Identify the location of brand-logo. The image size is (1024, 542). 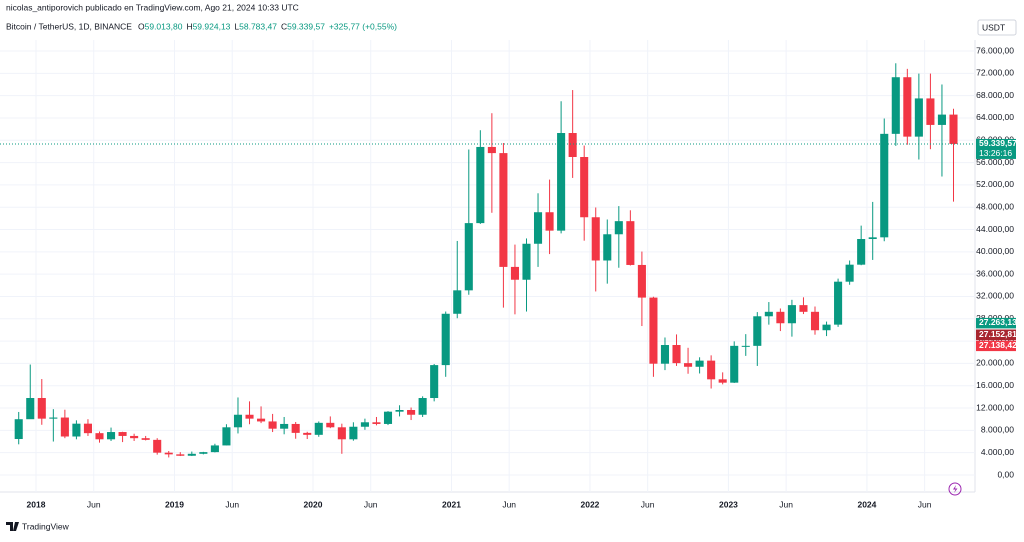
(12, 526).